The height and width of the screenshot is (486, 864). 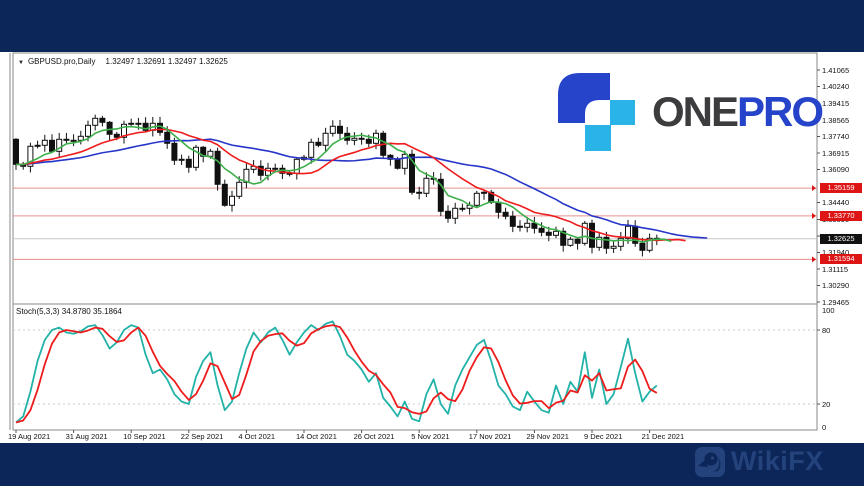 I want to click on price-tick-label: 1.34440, so click(x=836, y=202).